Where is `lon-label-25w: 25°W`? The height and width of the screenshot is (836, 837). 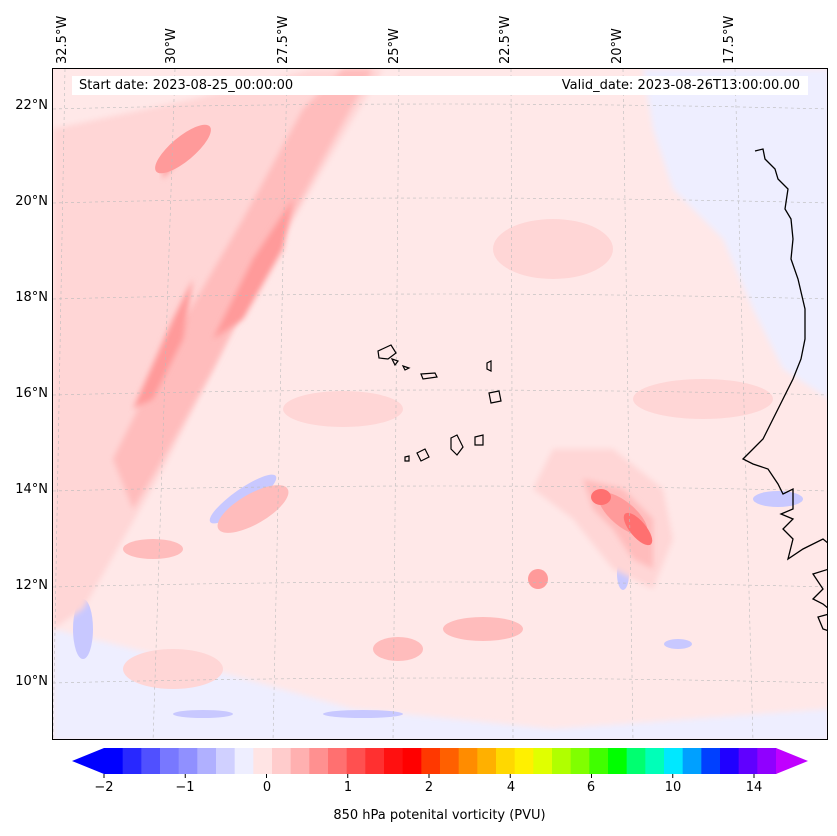
lon-label-25w: 25°W is located at coordinates (394, 46).